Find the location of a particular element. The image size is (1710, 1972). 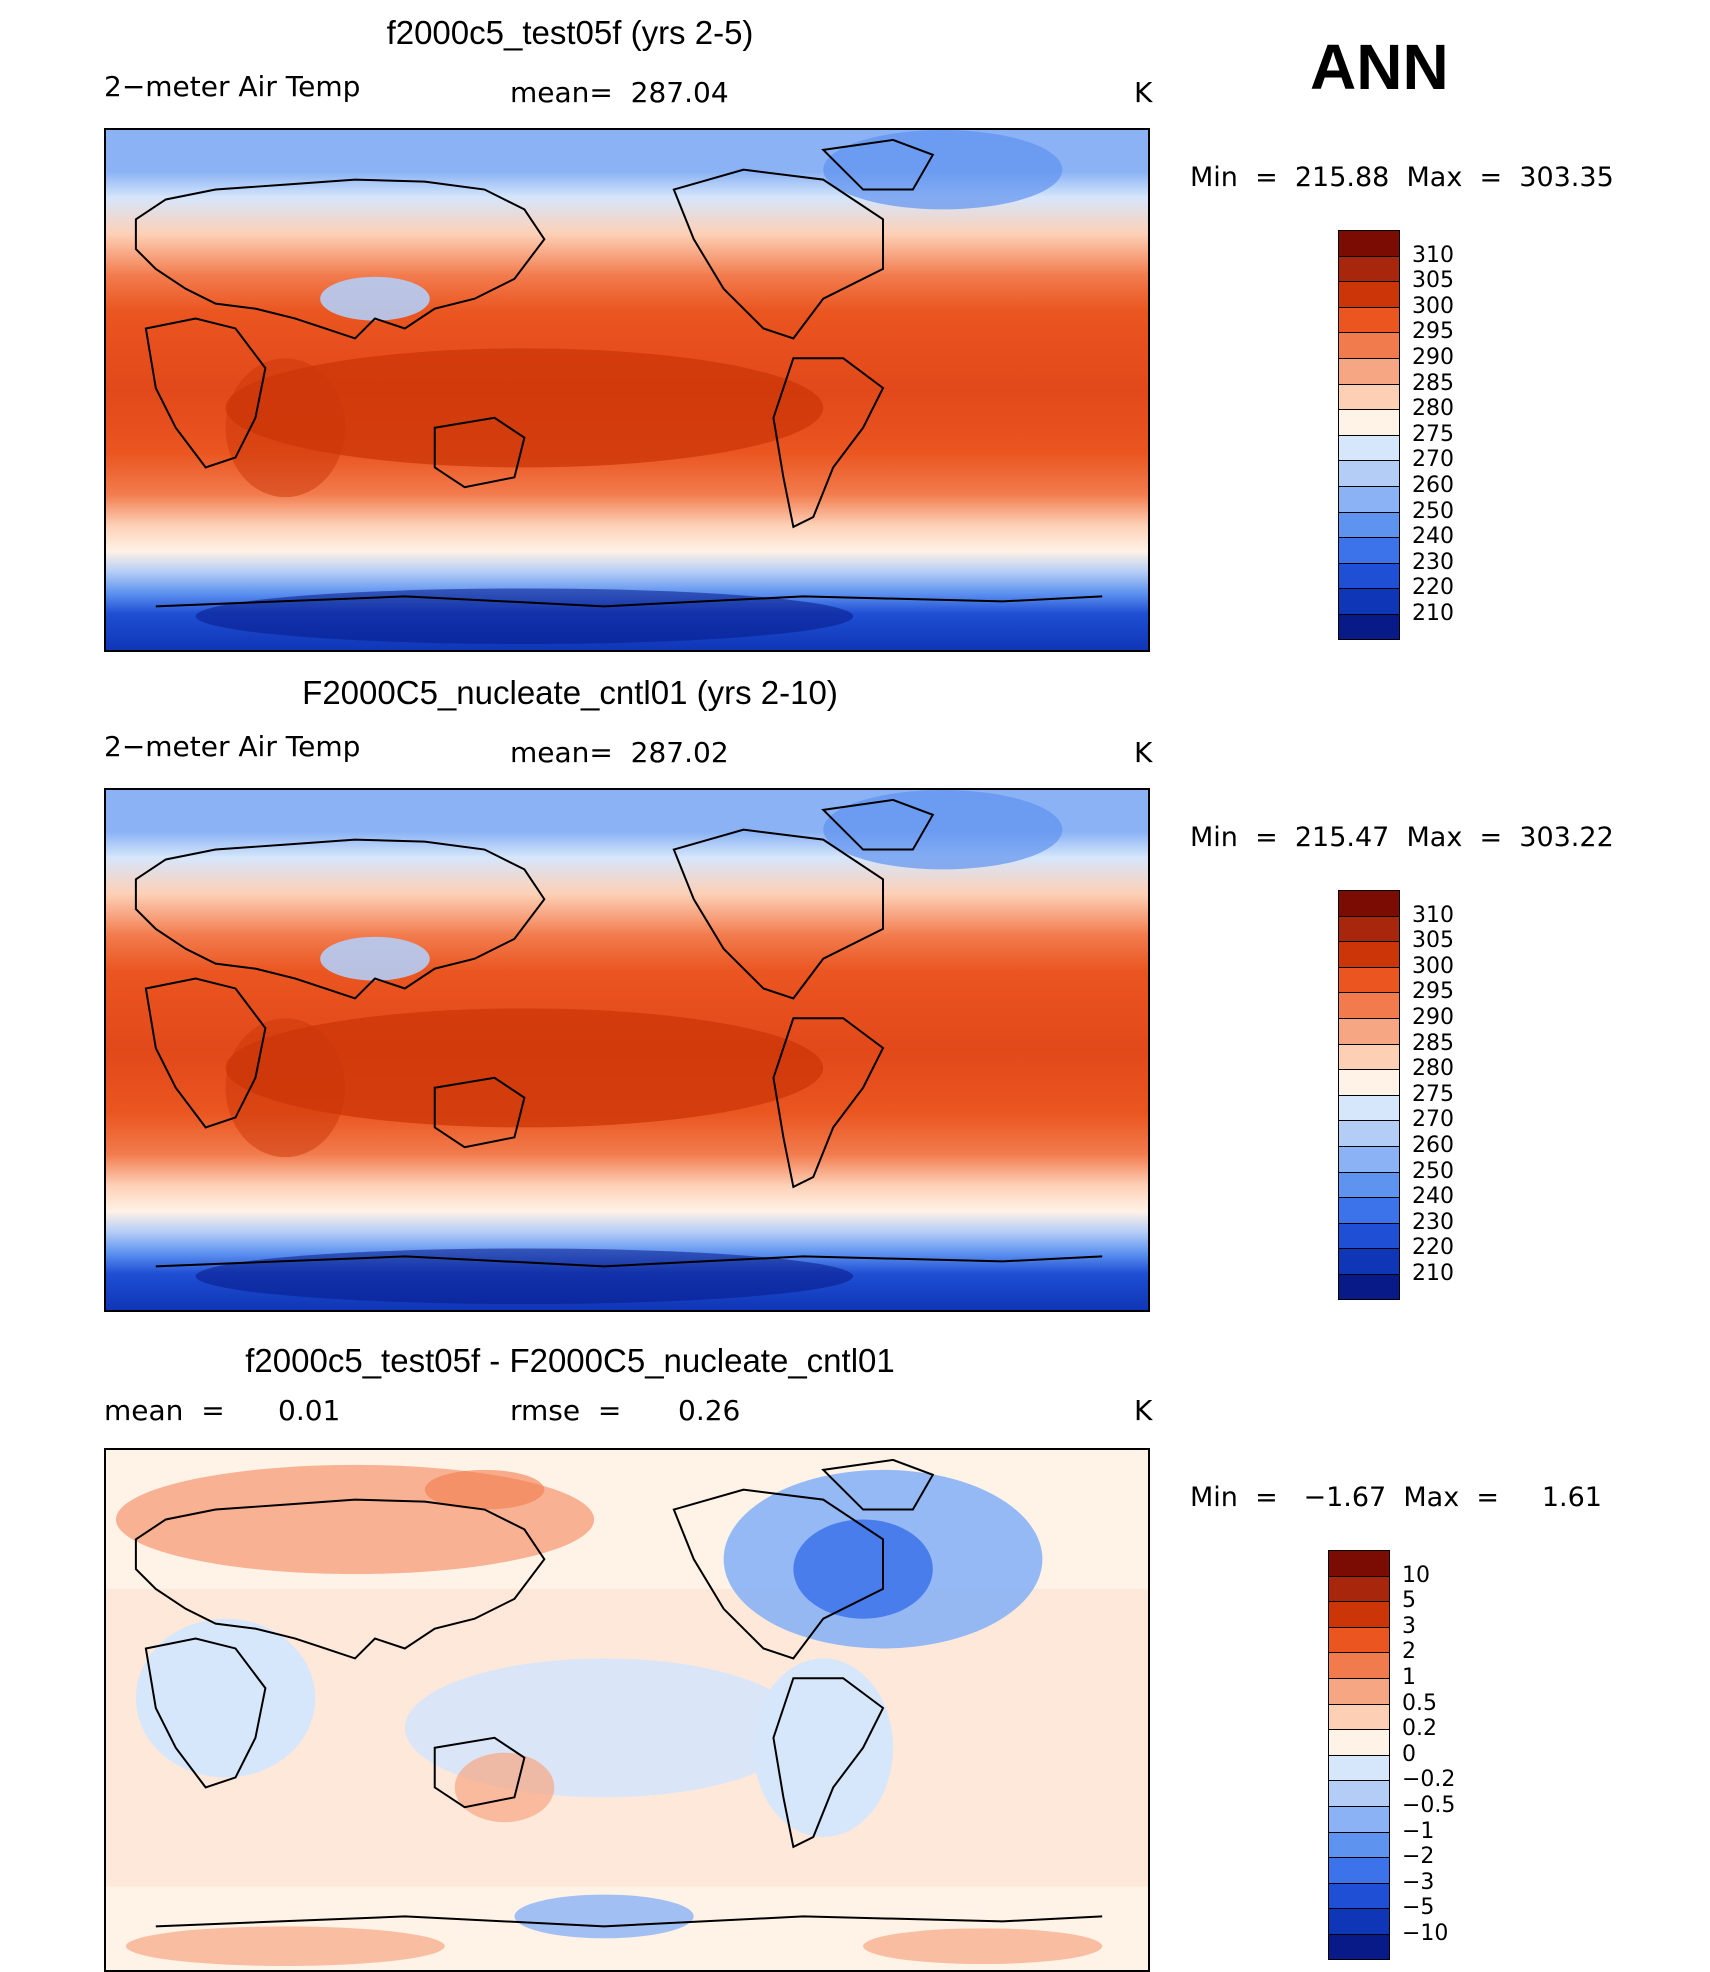

panel-2-min-max: Min = 215.47 Max = 303.22 is located at coordinates (1402, 837).